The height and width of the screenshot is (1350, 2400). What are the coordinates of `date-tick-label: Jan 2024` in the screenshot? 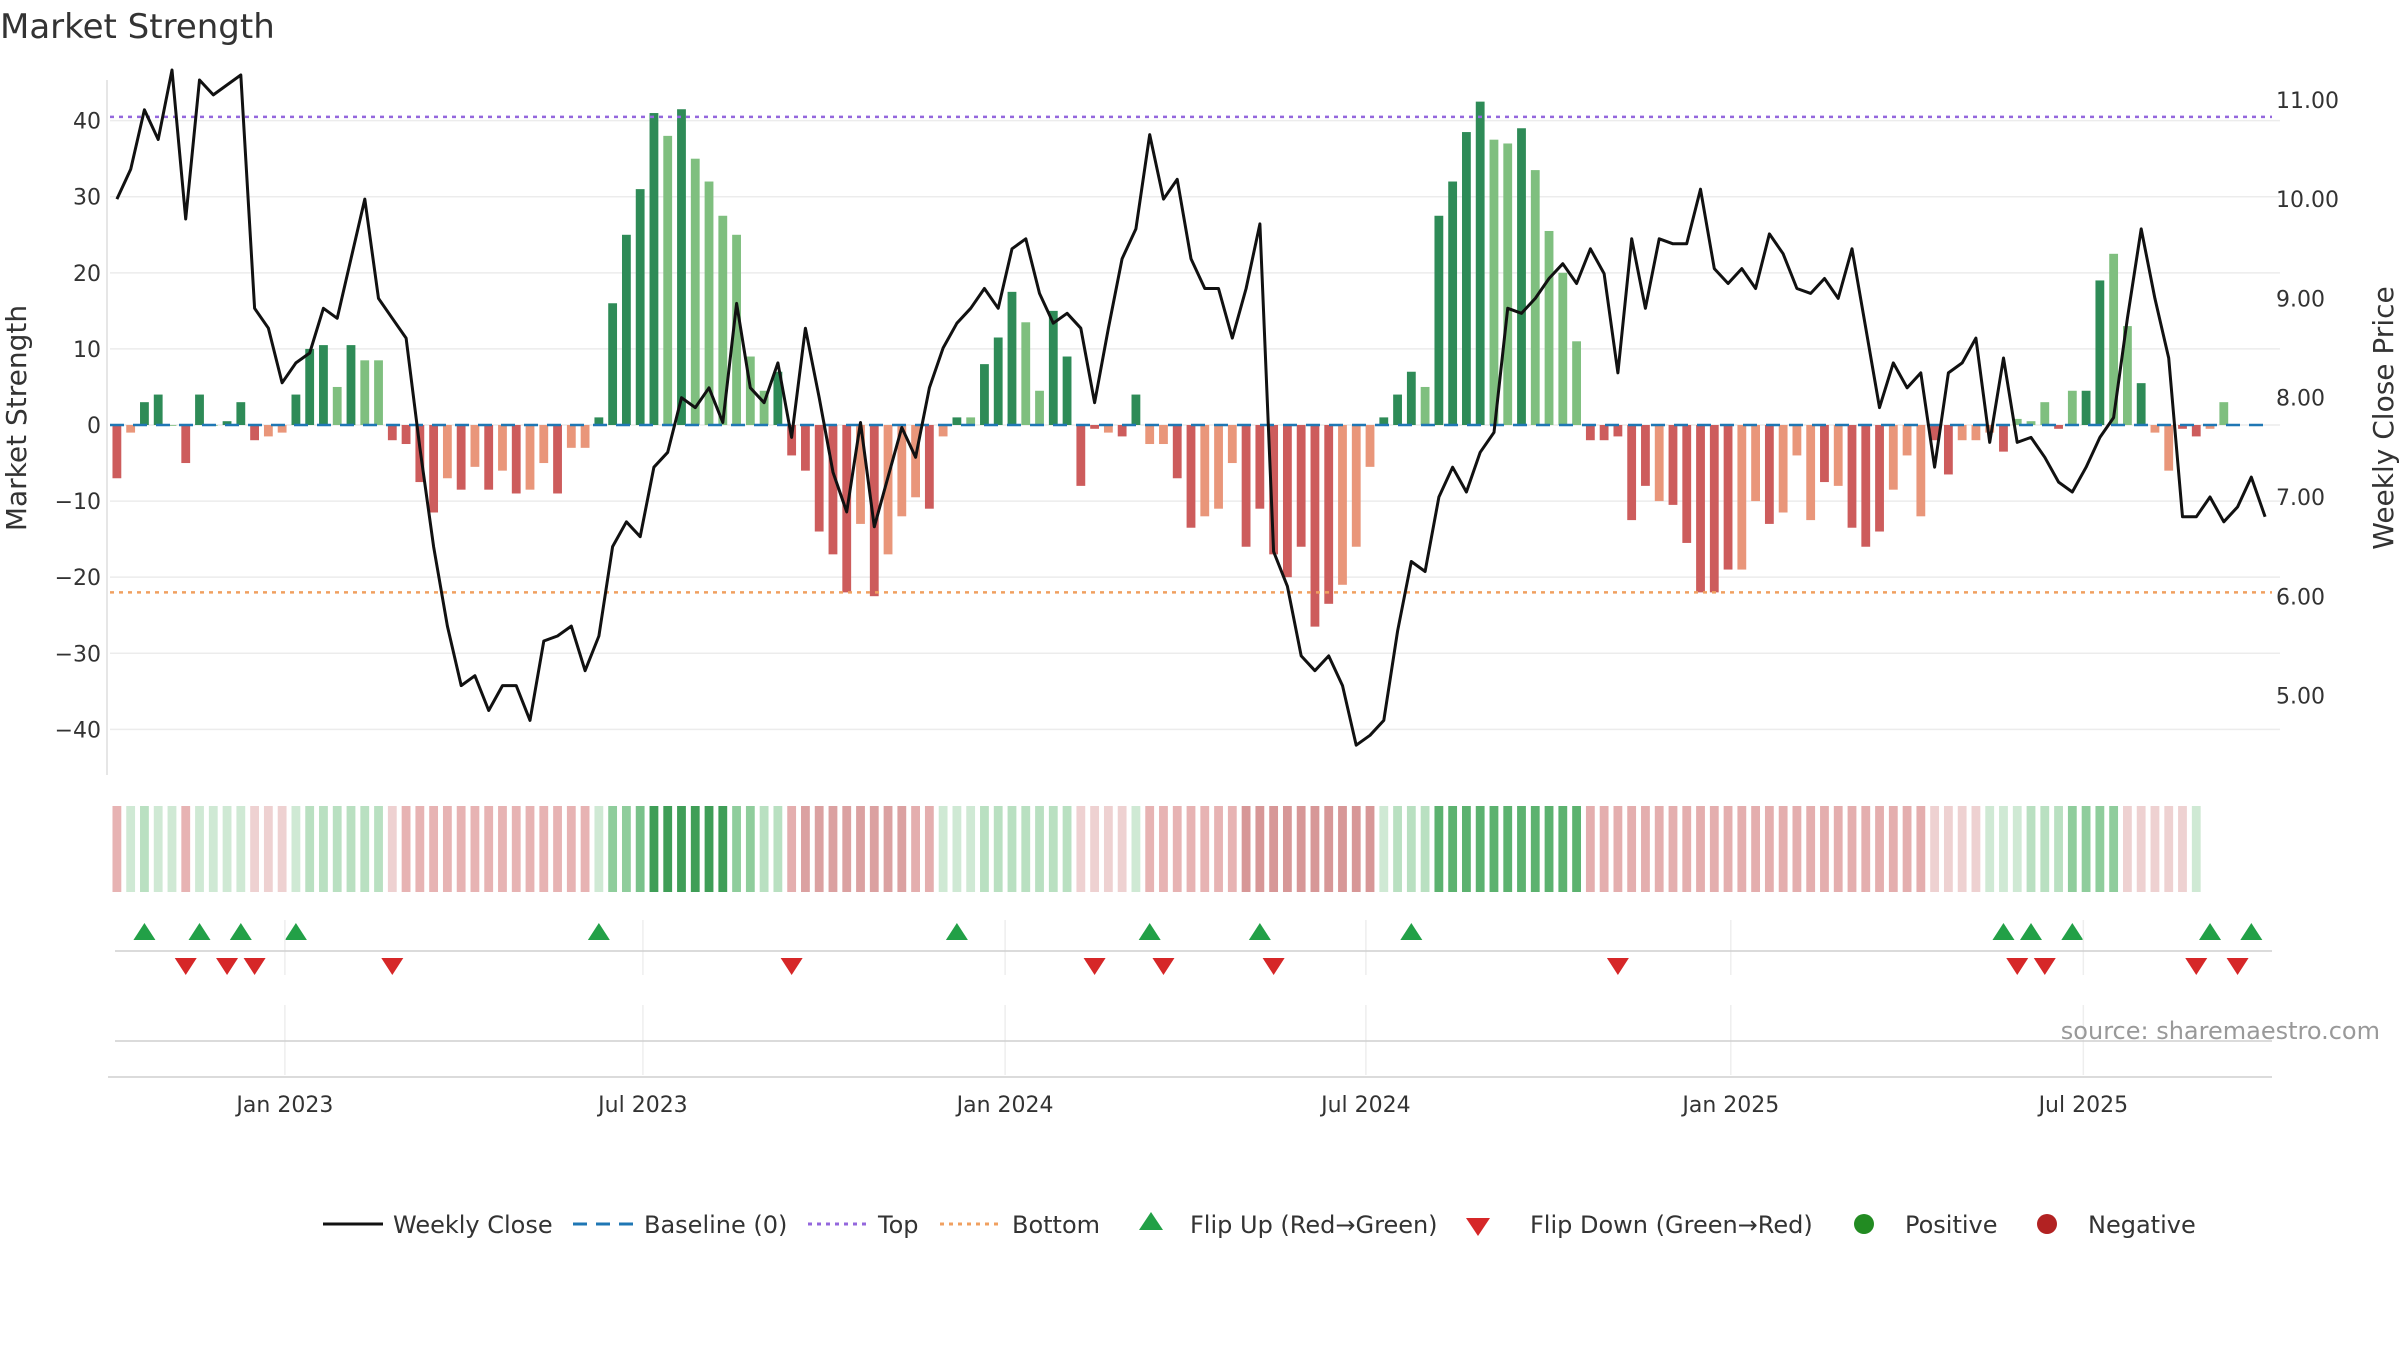 It's located at (1004, 1105).